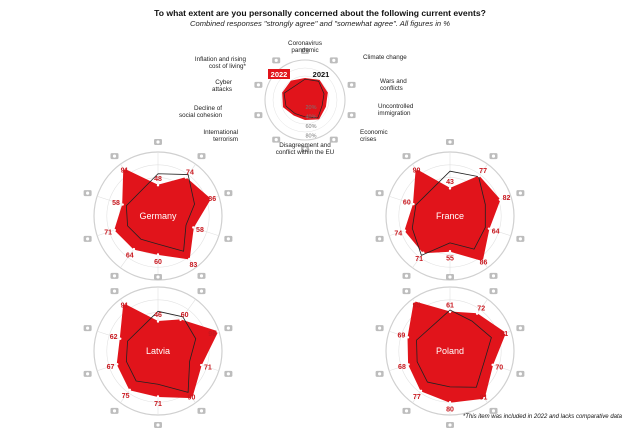 The width and height of the screenshot is (640, 430). What do you see at coordinates (321, 74) in the screenshot?
I see `legend-2021-label: 2021` at bounding box center [321, 74].